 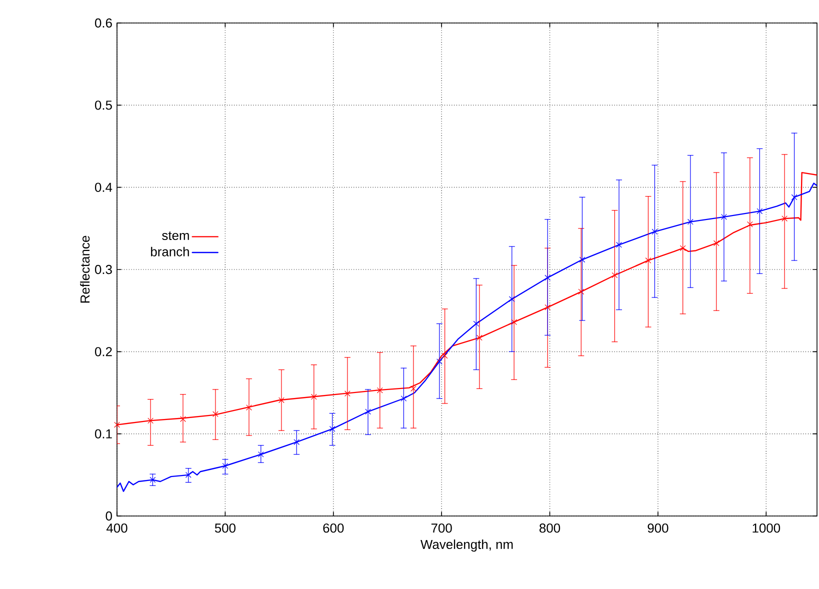 What do you see at coordinates (103, 23) in the screenshot?
I see `y-tick-label: 0.6` at bounding box center [103, 23].